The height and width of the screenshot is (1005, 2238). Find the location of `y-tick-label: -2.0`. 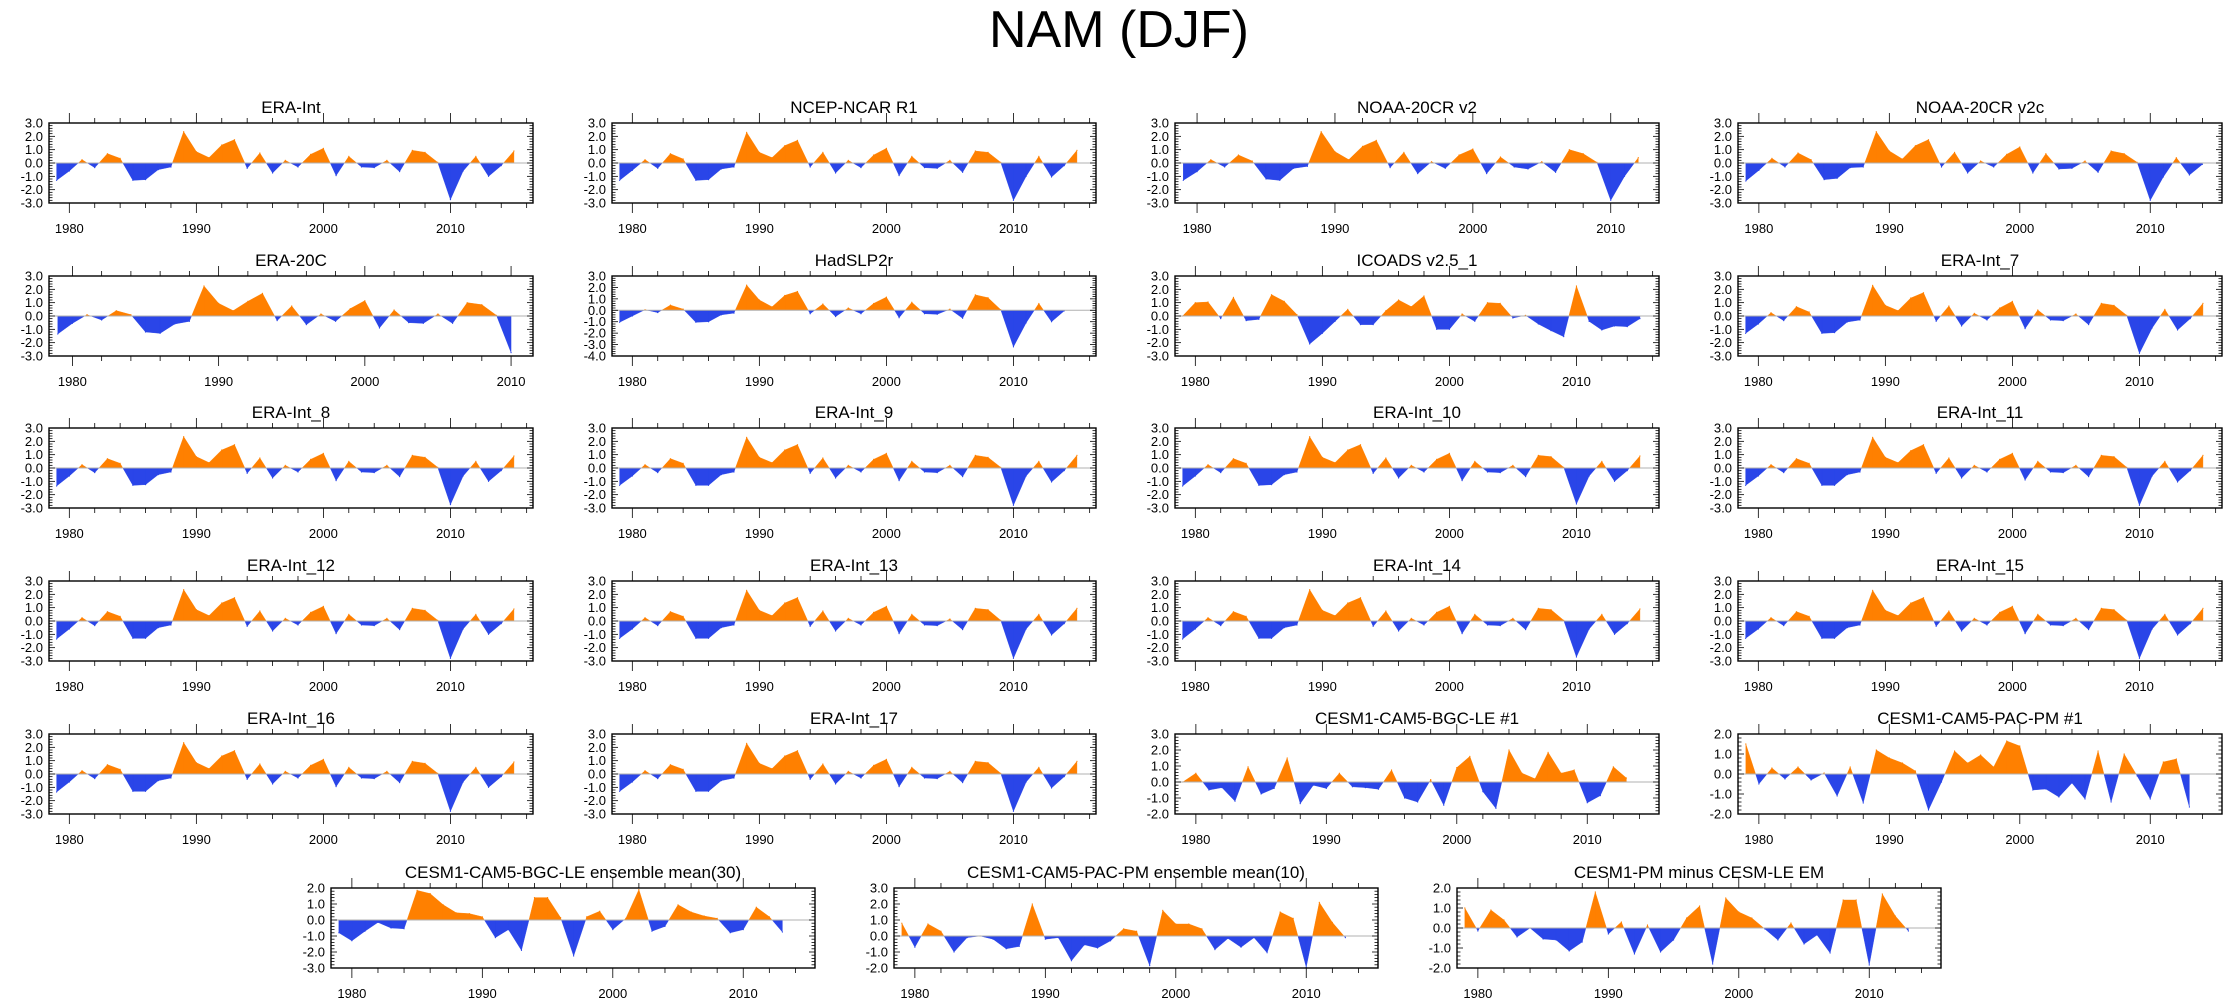

y-tick-label: -2.0 is located at coordinates (1158, 494).